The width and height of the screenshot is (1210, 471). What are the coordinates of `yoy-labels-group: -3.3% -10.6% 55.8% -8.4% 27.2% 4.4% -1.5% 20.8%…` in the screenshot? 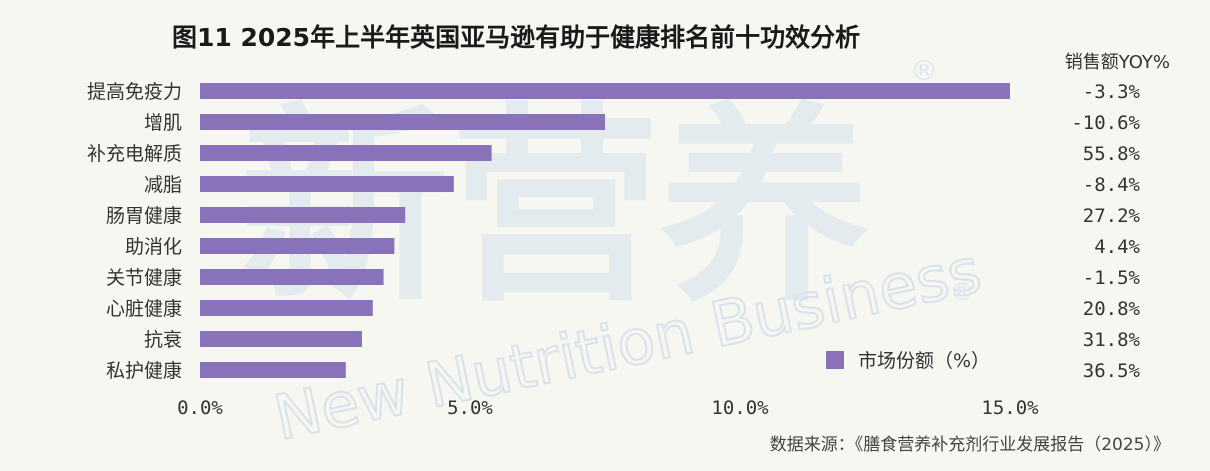 It's located at (1105, 231).